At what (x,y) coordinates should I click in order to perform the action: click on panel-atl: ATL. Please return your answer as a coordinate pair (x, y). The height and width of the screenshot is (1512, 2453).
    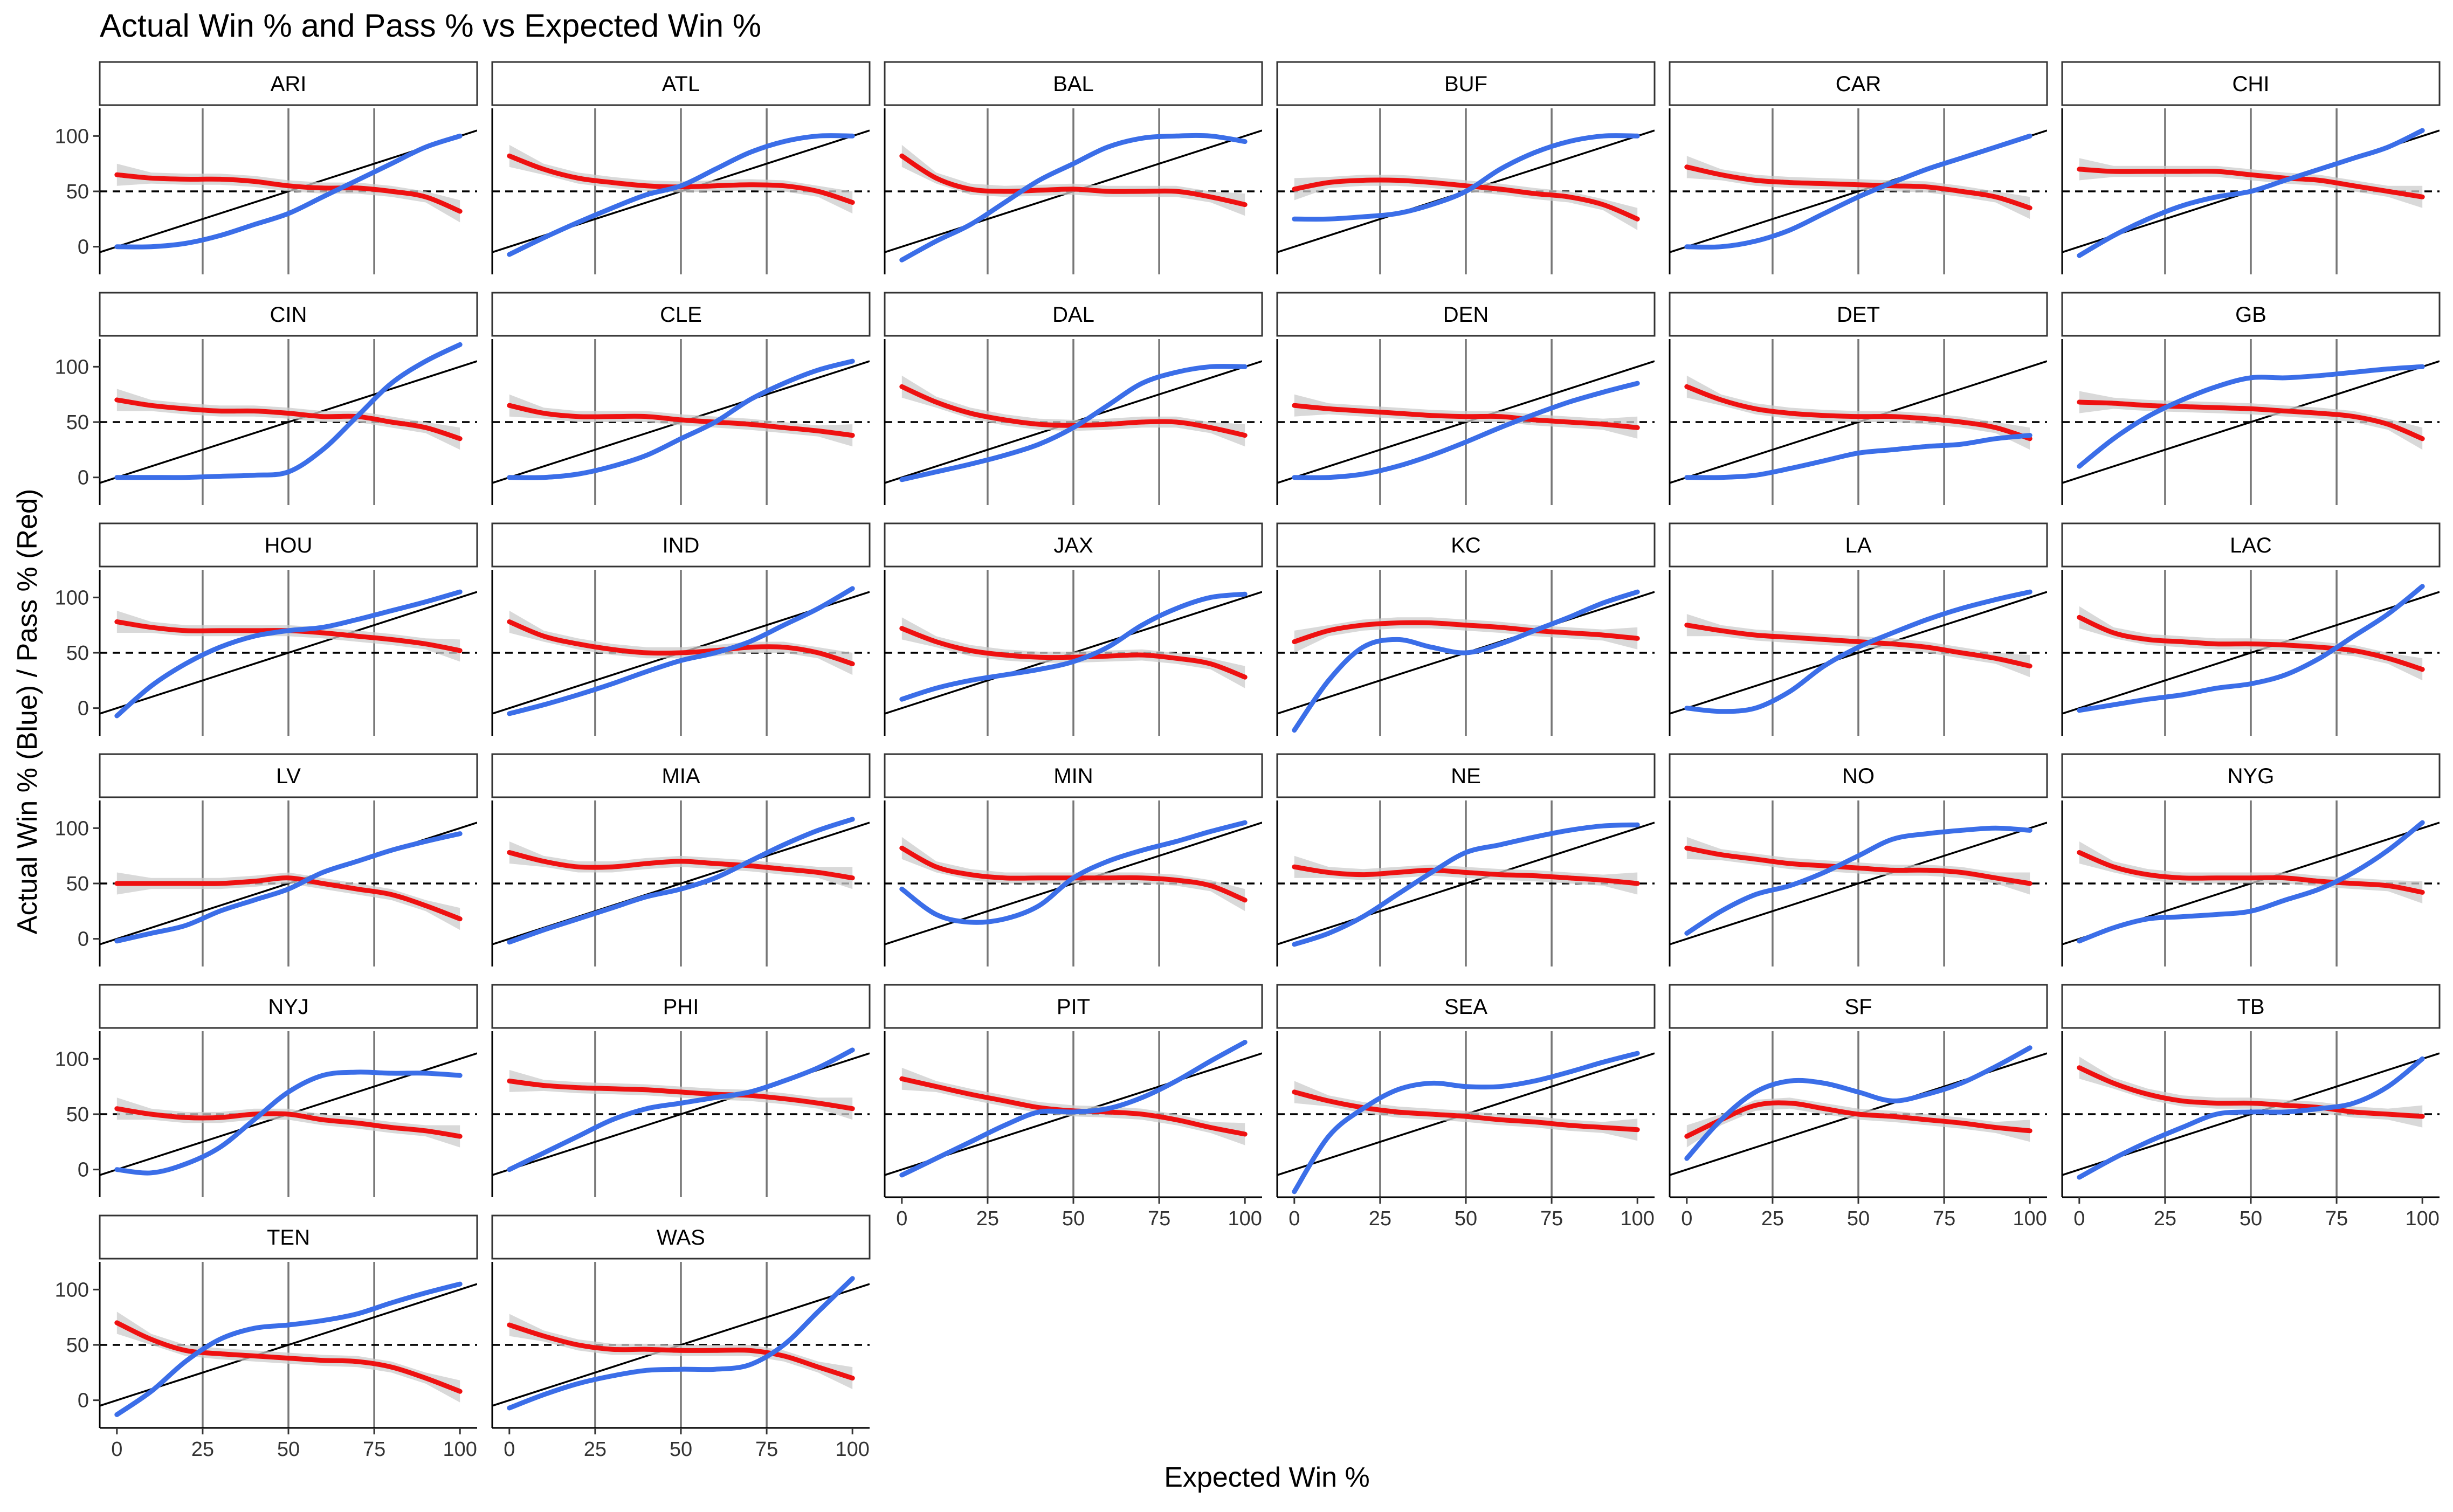
    Looking at the image, I should click on (681, 167).